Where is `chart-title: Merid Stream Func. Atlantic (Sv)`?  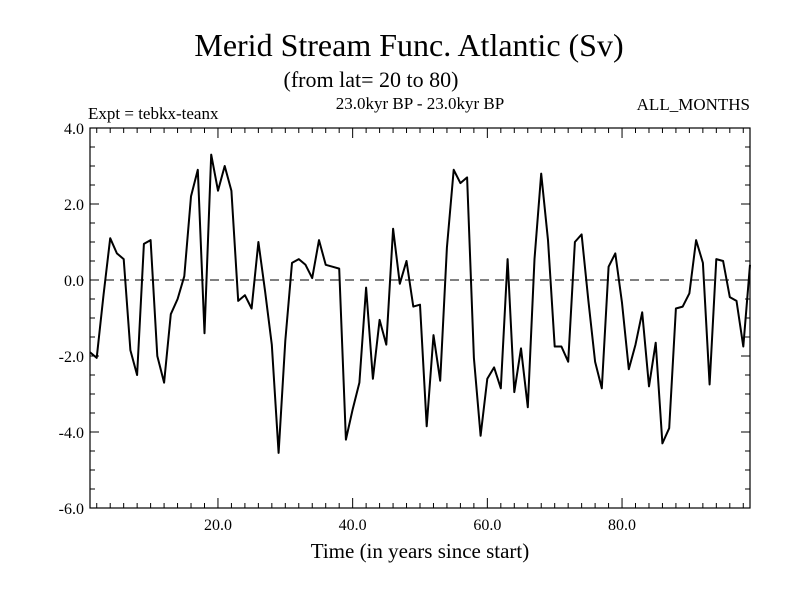
chart-title: Merid Stream Func. Atlantic (Sv) is located at coordinates (408, 45).